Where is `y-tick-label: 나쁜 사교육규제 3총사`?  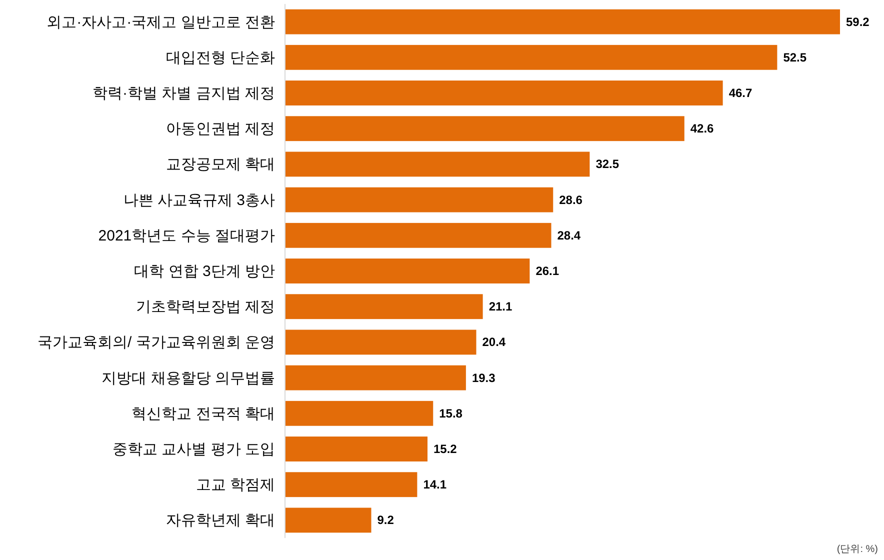
y-tick-label: 나쁜 사교육규제 3총사 is located at coordinates (199, 200).